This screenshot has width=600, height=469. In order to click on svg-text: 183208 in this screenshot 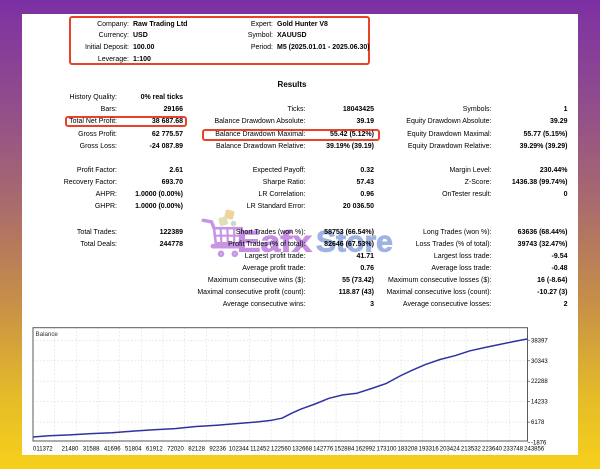, I will do `click(408, 450)`.